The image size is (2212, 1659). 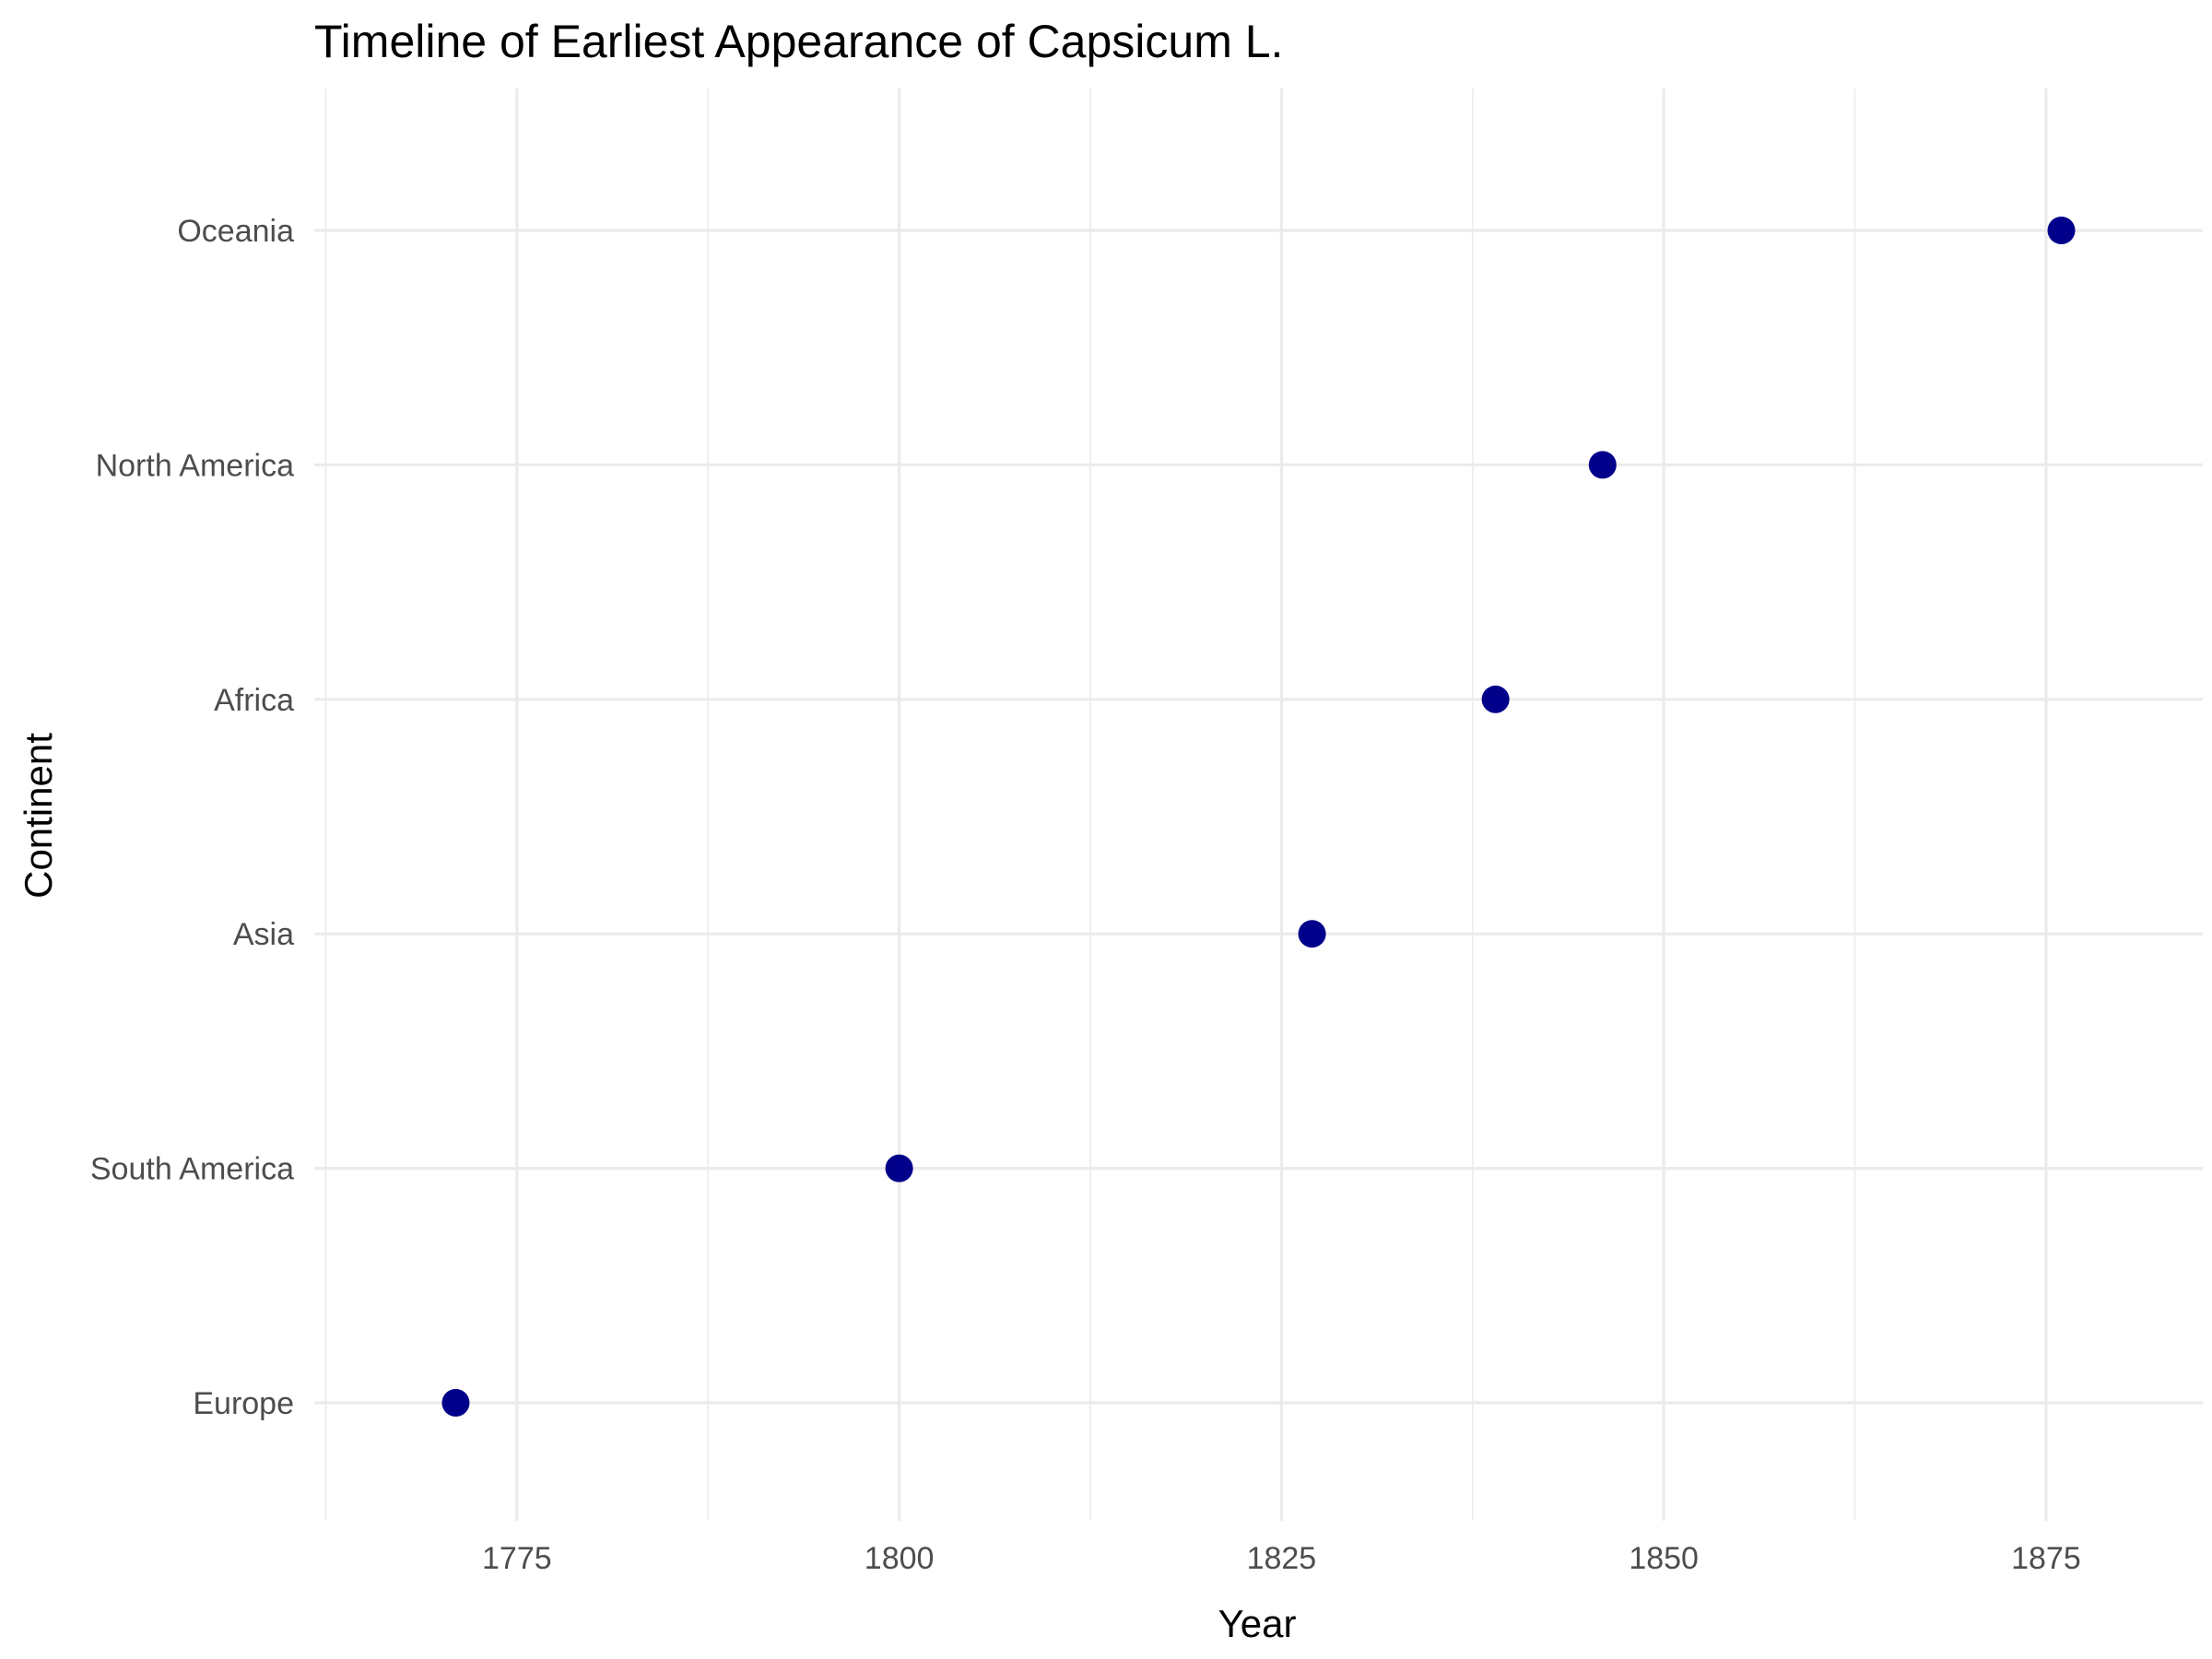 I want to click on x-tick-label: 1825, so click(x=1282, y=1558).